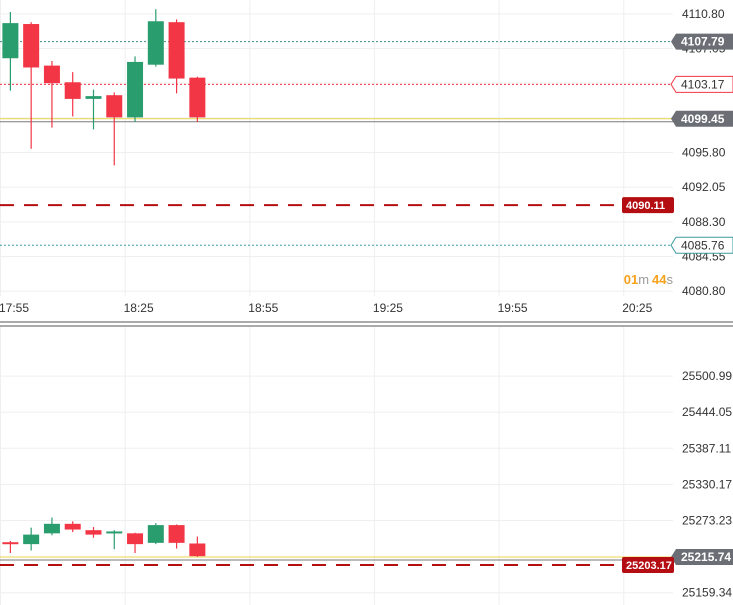  Describe the element at coordinates (704, 291) in the screenshot. I see `price-tick-label: 4080.80` at that location.